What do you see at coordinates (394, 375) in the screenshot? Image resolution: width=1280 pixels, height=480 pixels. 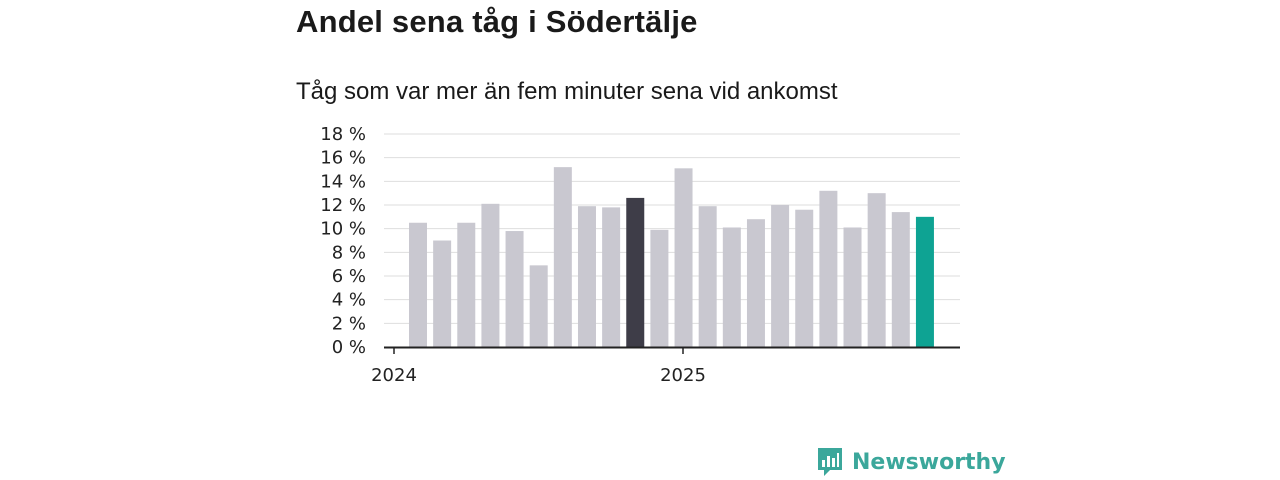 I see `x-tick-label: 2024` at bounding box center [394, 375].